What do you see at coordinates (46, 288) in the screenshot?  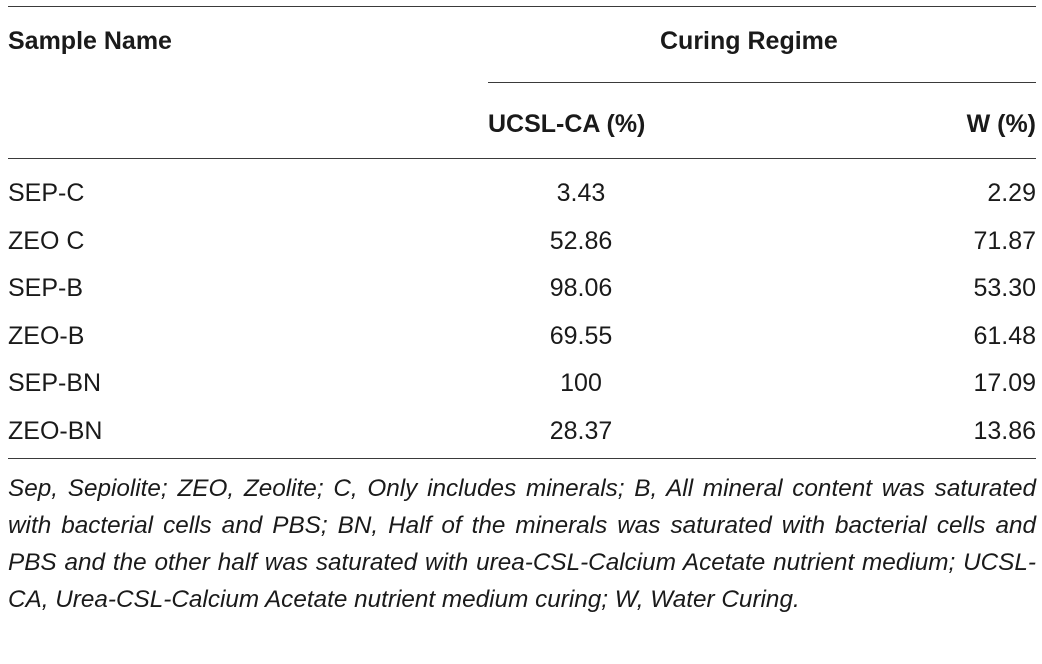 I see `cell-sample-name: SEP-B` at bounding box center [46, 288].